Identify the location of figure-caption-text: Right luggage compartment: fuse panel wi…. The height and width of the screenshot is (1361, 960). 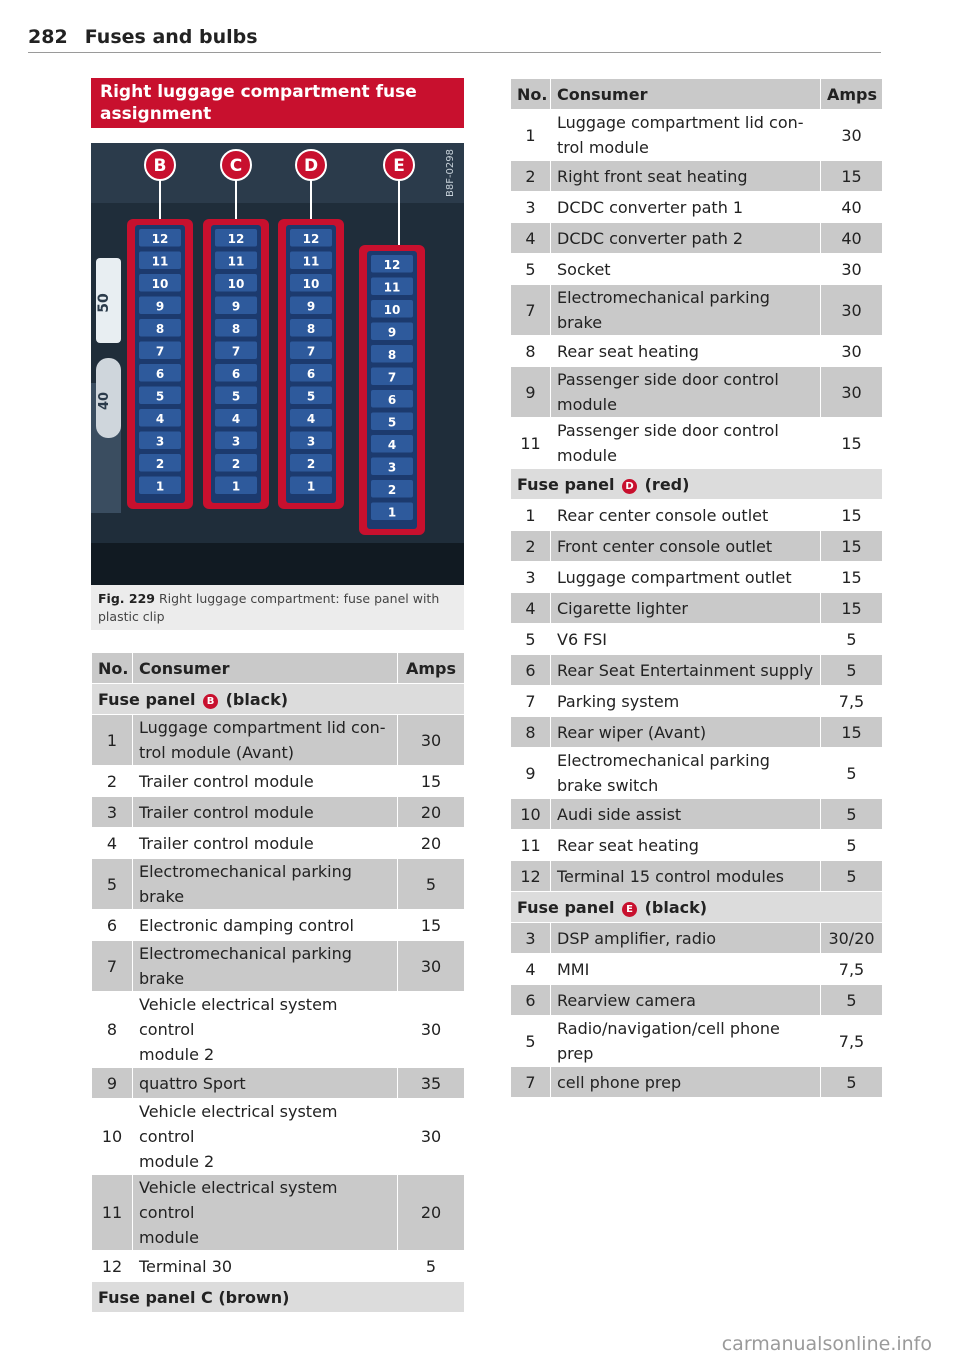
(269, 607).